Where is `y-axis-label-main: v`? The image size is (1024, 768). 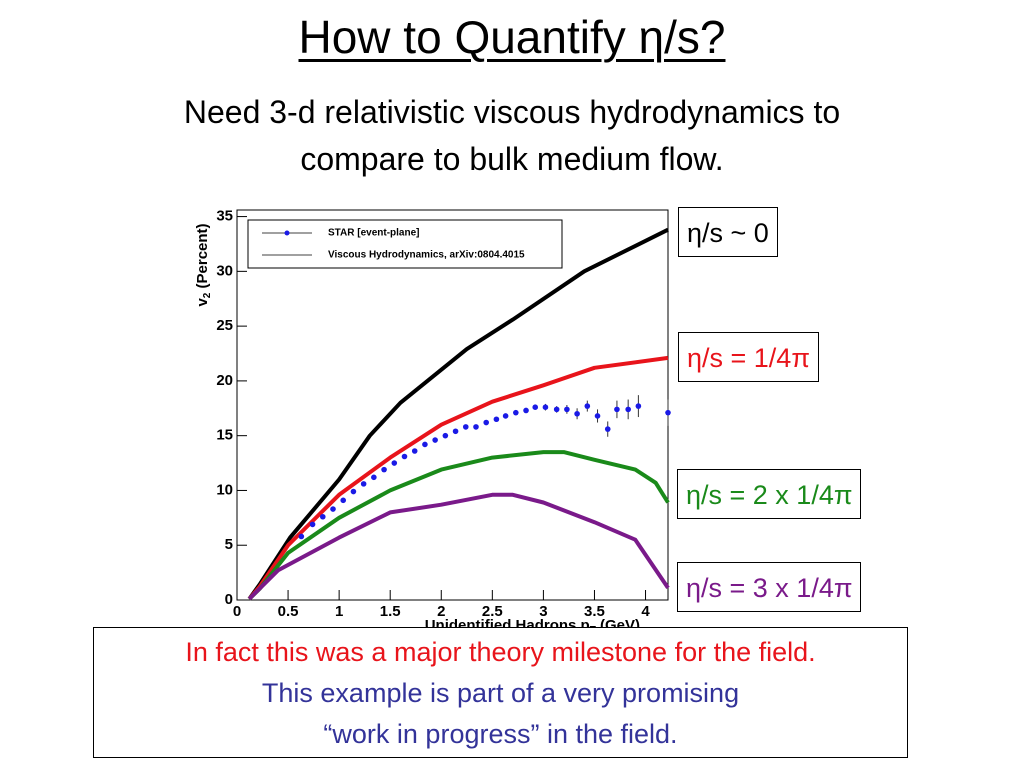
y-axis-label-main: v is located at coordinates (202, 302).